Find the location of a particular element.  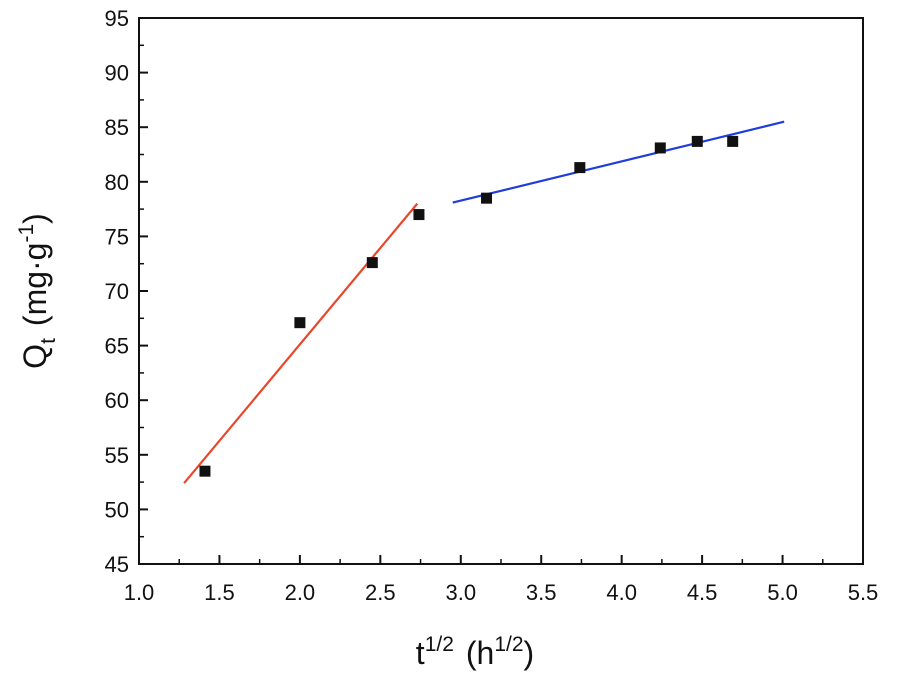

x-tick-label: 5.5 is located at coordinates (863, 592).